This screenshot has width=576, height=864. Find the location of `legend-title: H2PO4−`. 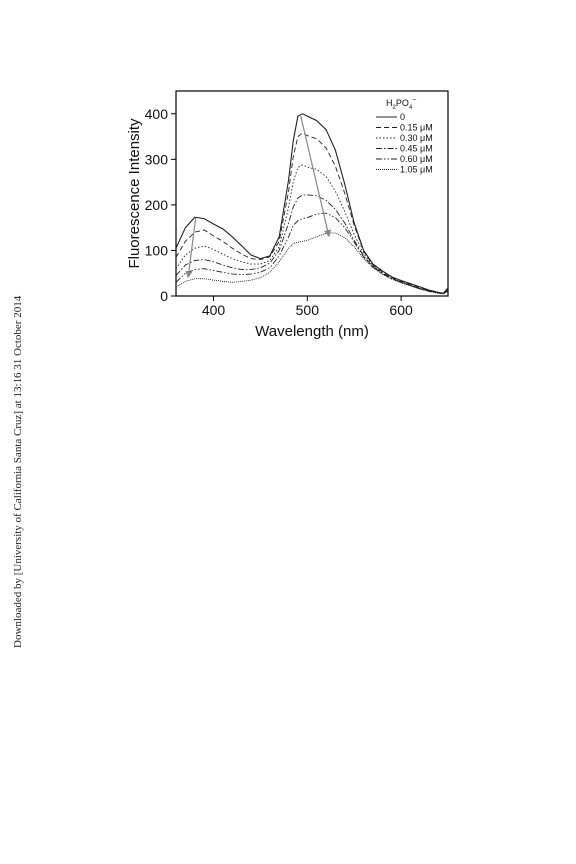

legend-title: H2PO4− is located at coordinates (401, 104).